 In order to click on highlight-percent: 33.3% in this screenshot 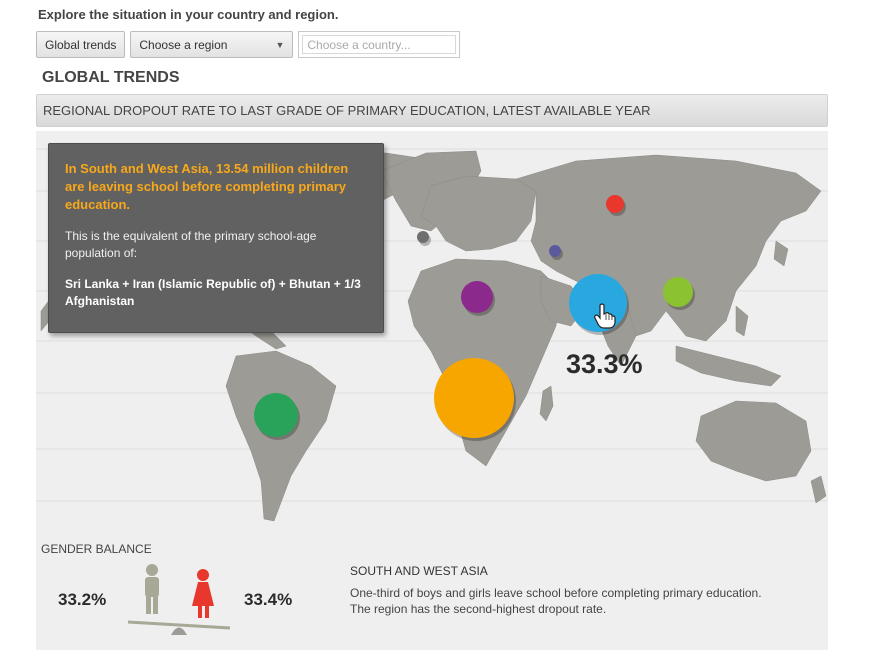, I will do `click(604, 364)`.